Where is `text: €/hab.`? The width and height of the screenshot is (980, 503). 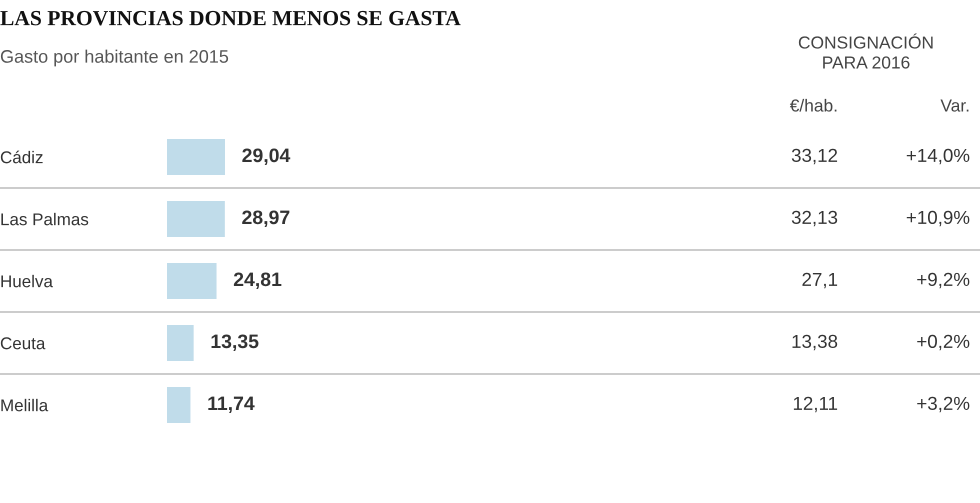
text: €/hab. is located at coordinates (813, 105).